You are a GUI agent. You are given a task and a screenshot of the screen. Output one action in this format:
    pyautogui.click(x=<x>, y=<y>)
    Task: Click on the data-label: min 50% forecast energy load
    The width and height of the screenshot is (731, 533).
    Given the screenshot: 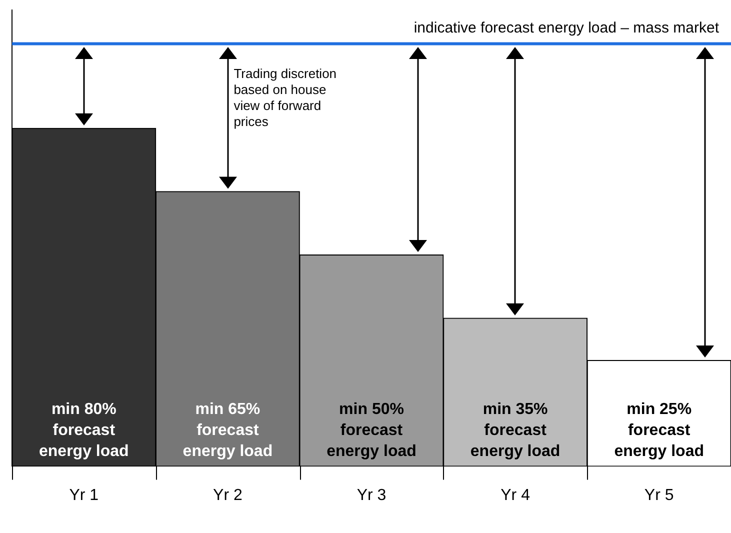 What is the action you would take?
    pyautogui.click(x=371, y=430)
    